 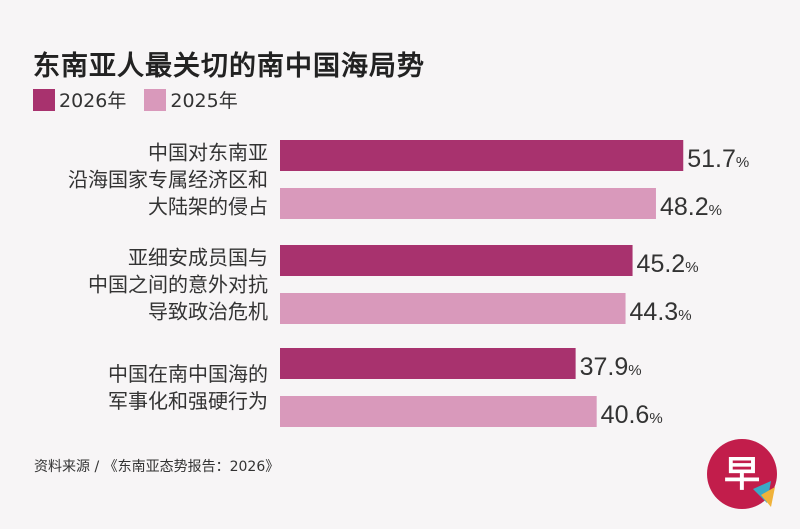 I want to click on data-label: 44.3%, so click(x=661, y=312).